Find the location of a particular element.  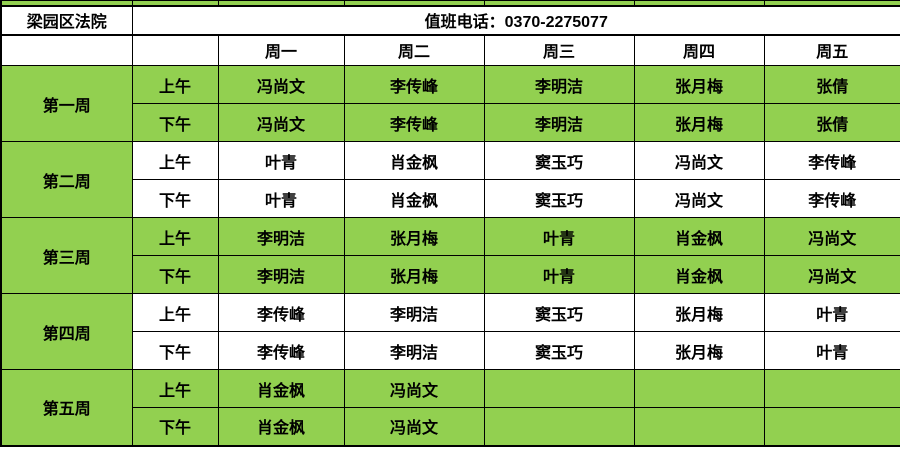

day-header-fri: 周五 is located at coordinates (831, 50).